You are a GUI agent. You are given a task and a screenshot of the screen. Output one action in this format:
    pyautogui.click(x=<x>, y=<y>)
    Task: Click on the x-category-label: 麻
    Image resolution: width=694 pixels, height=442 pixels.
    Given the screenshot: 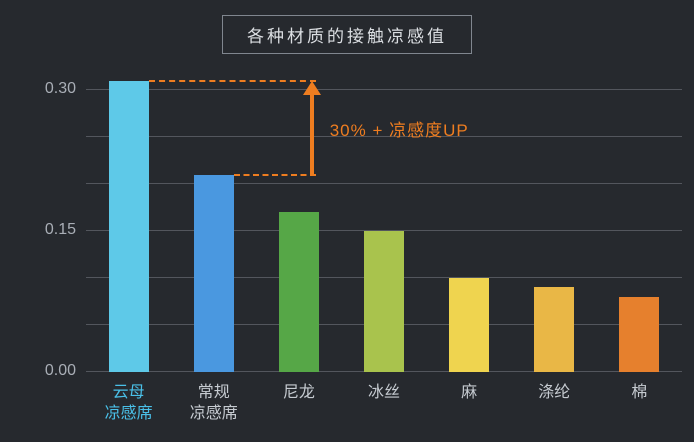 What is the action you would take?
    pyautogui.click(x=469, y=392)
    